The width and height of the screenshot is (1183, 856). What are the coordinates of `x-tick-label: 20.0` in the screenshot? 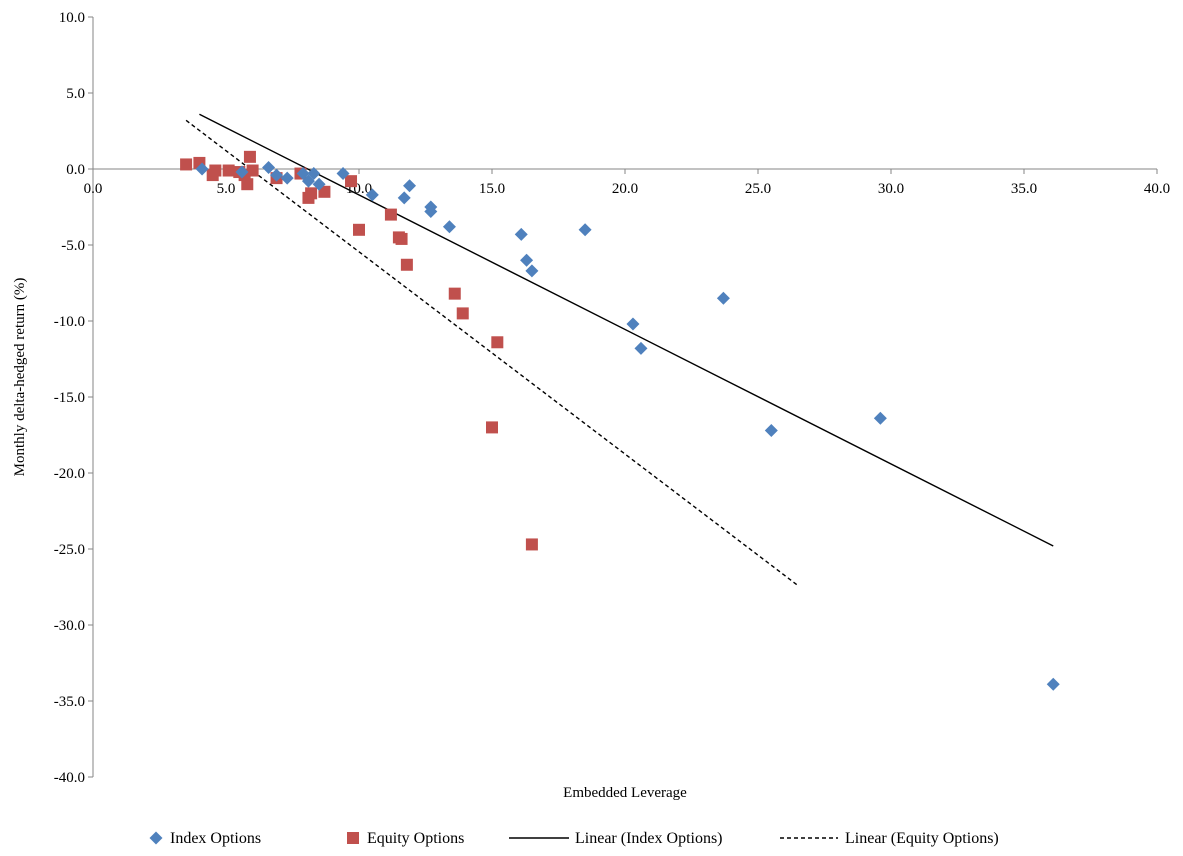 It's located at (625, 189).